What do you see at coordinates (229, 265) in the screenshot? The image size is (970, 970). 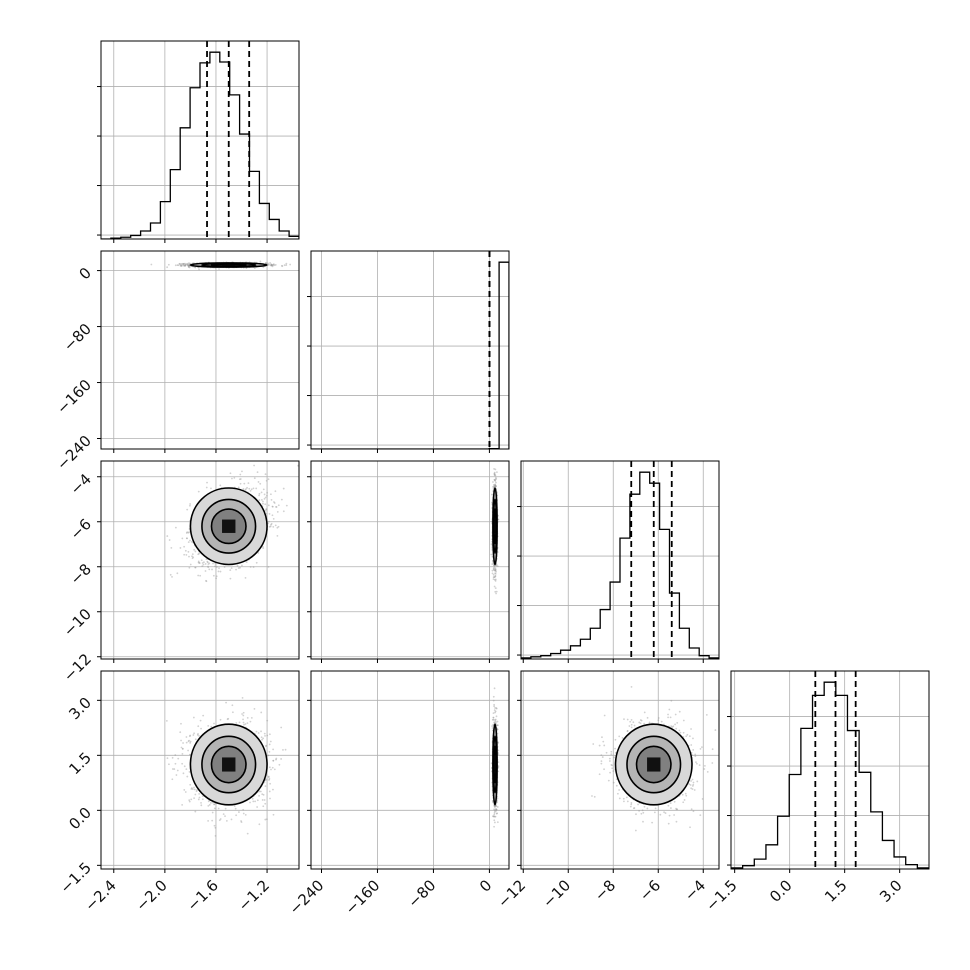 I see `density-peak` at bounding box center [229, 265].